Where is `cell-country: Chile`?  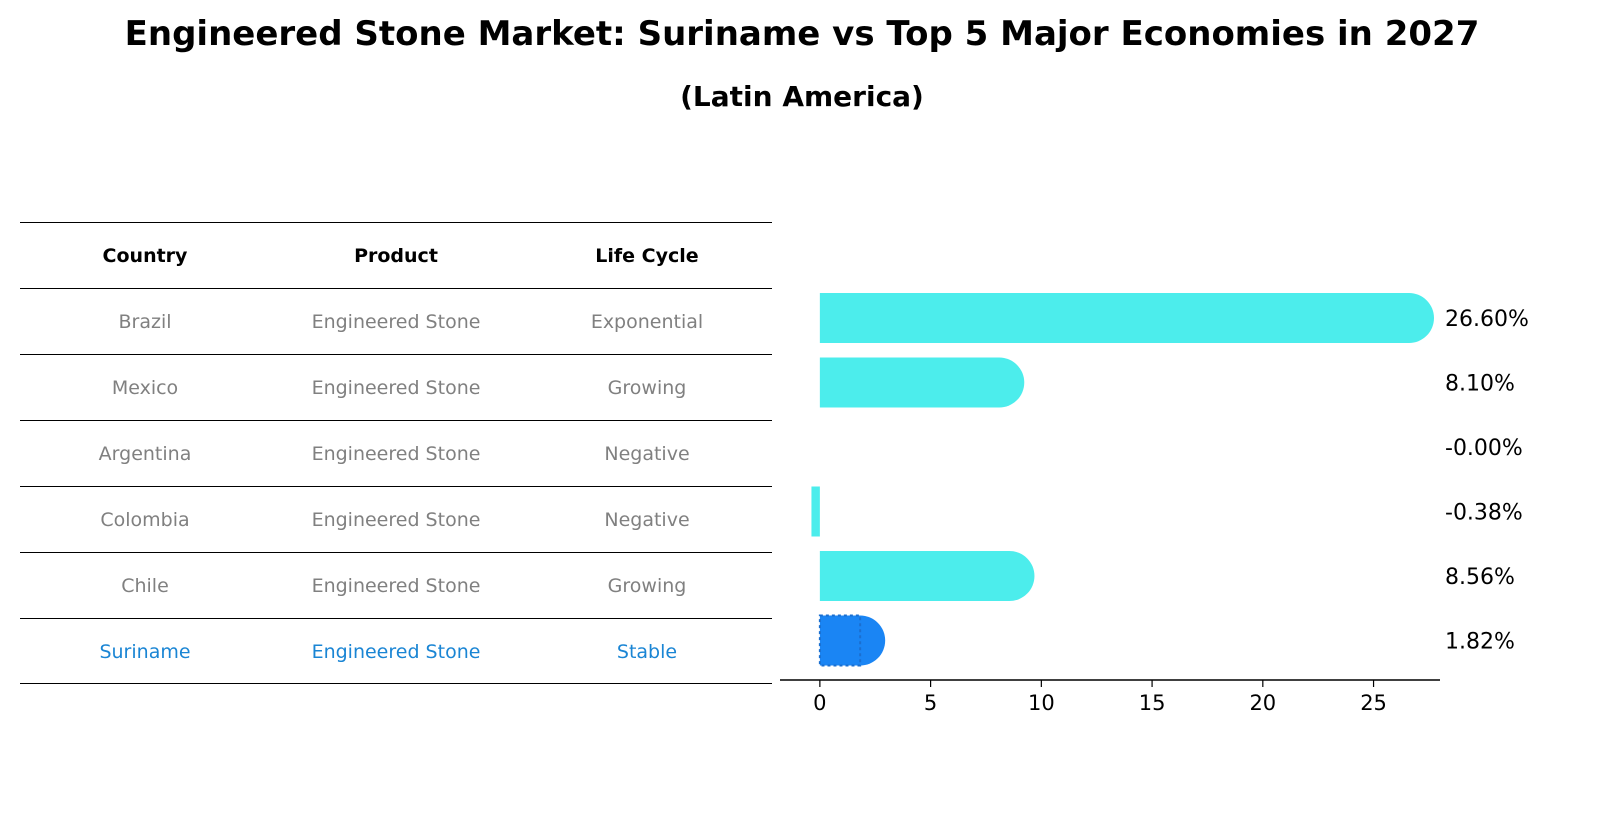
cell-country: Chile is located at coordinates (145, 586).